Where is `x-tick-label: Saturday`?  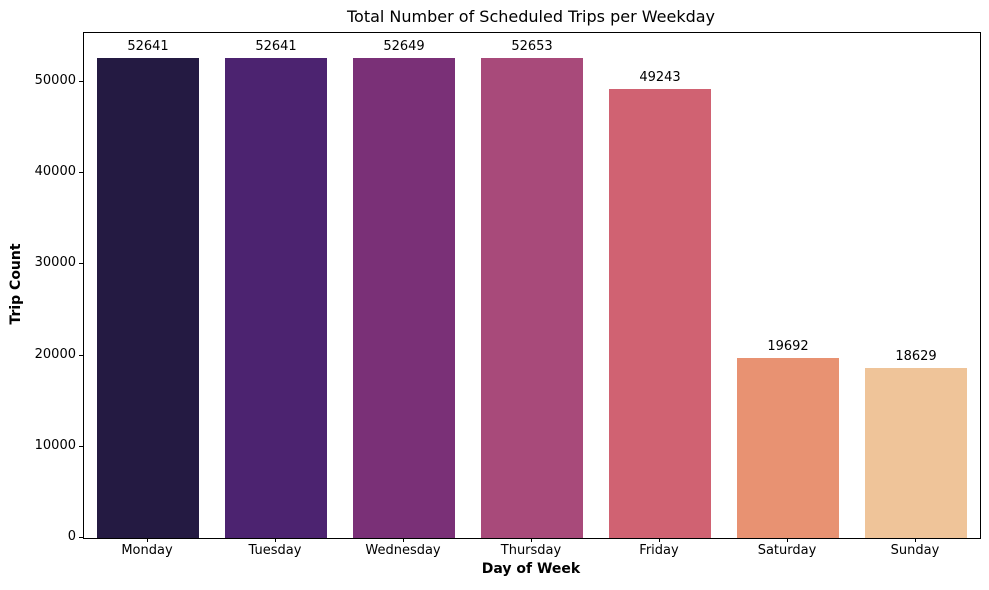
x-tick-label: Saturday is located at coordinates (787, 550).